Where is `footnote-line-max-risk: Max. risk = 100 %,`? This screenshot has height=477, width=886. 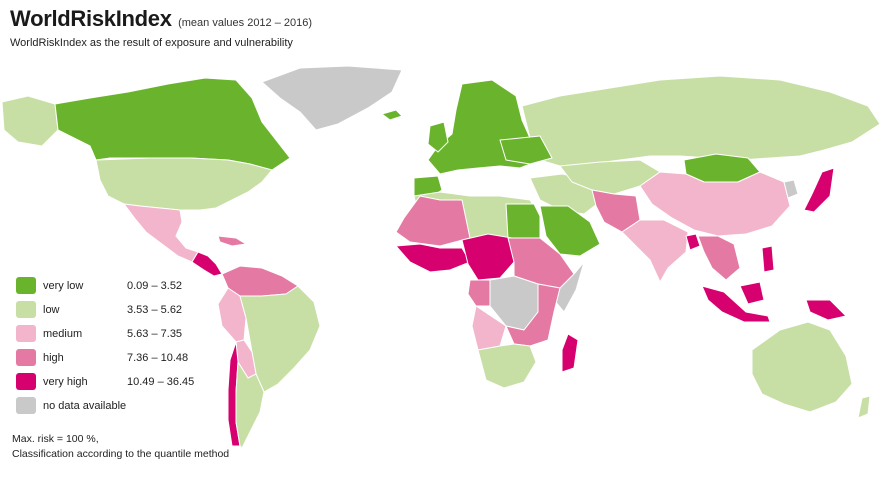
footnote-line-max-risk: Max. risk = 100 %, is located at coordinates (55, 439).